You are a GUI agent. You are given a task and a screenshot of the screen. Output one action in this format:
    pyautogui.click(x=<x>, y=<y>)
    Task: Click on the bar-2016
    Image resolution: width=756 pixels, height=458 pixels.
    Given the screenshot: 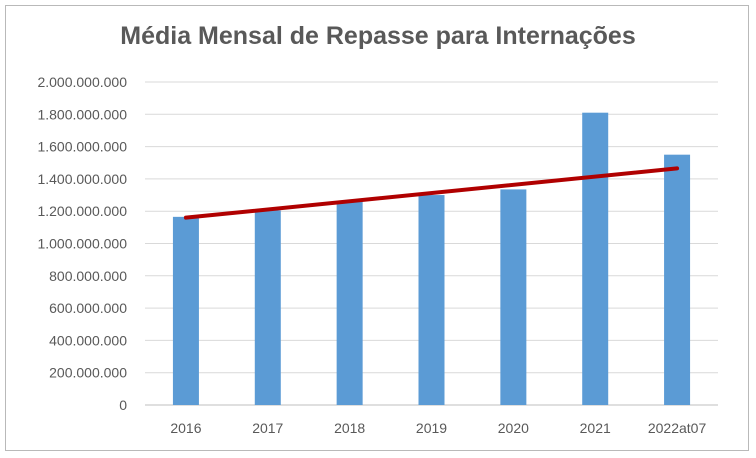 What is the action you would take?
    pyautogui.click(x=185, y=310)
    